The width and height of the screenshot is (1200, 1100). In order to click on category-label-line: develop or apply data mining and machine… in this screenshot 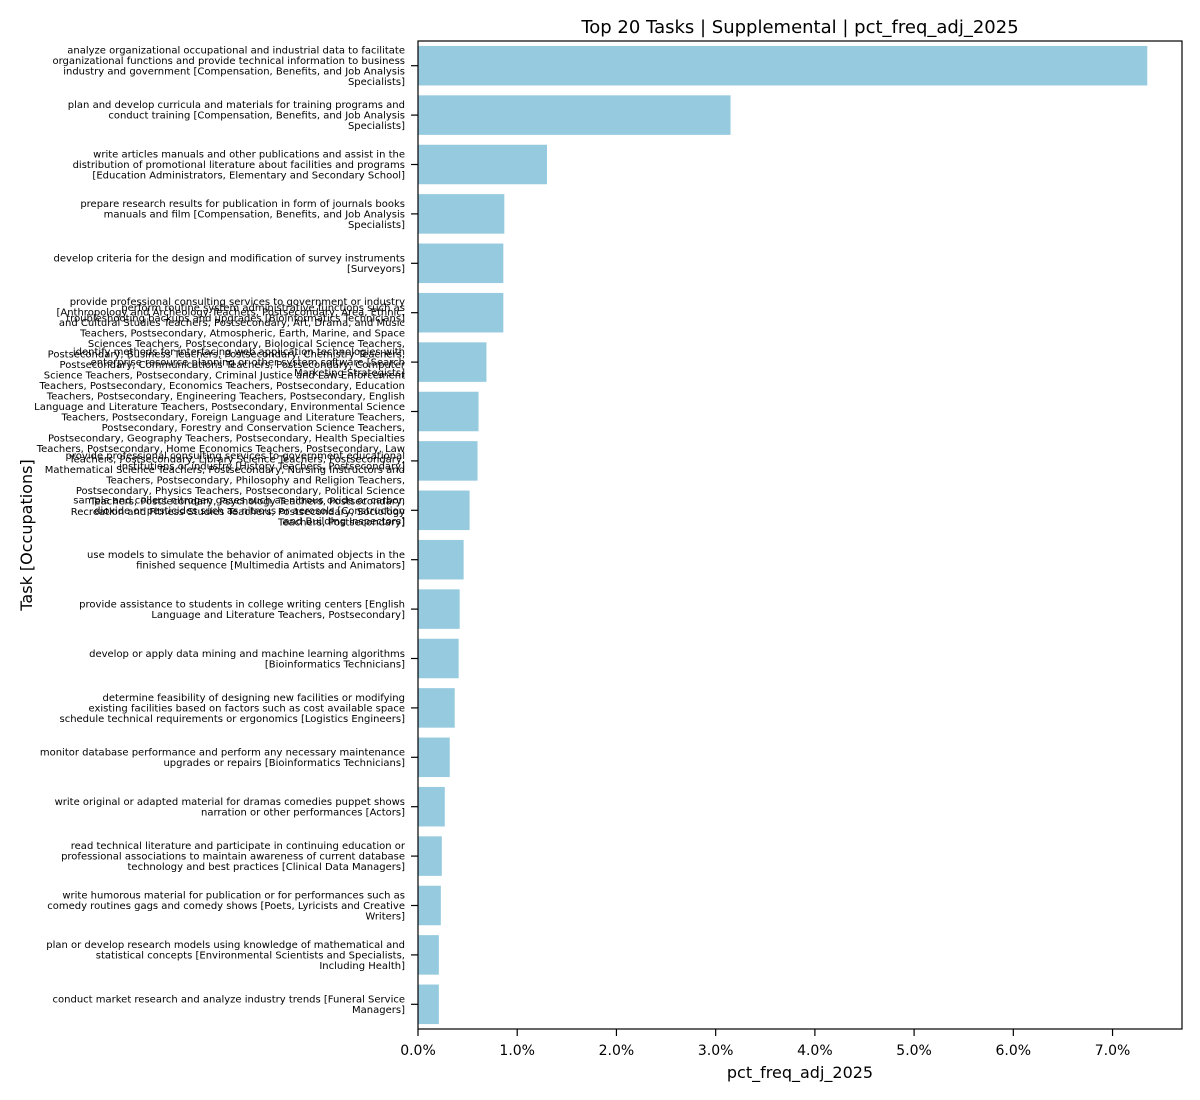, I will do `click(247, 654)`.